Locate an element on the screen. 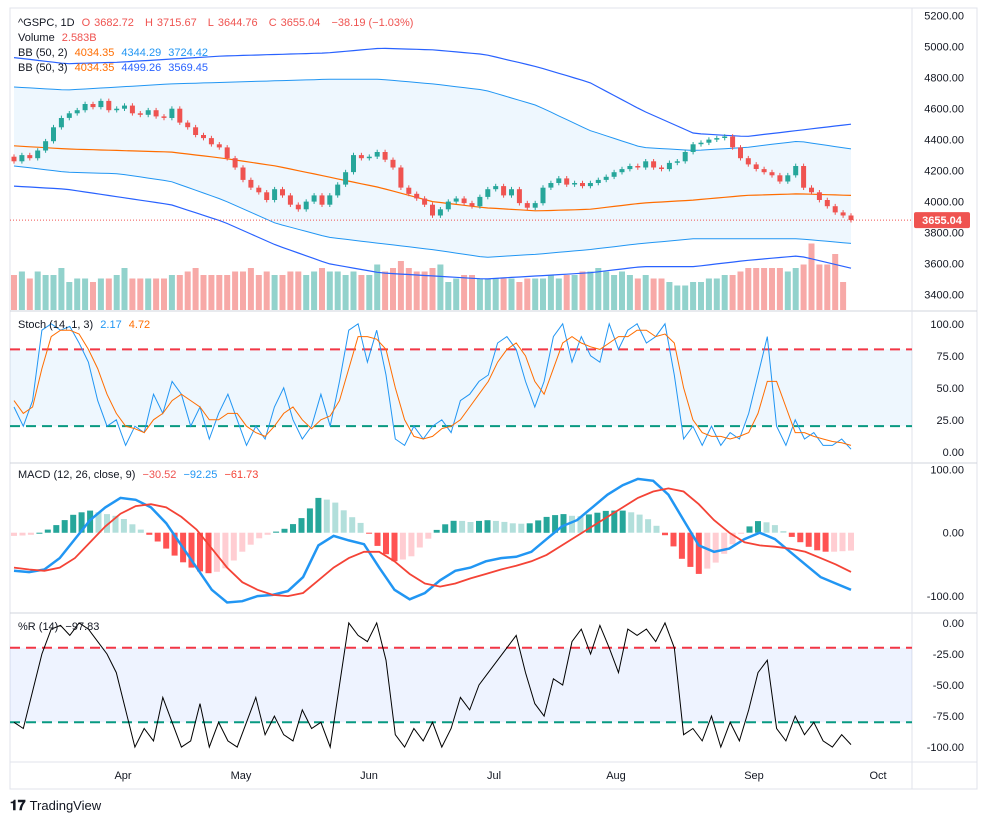  y-tick-label: 3400.00 is located at coordinates (944, 296).